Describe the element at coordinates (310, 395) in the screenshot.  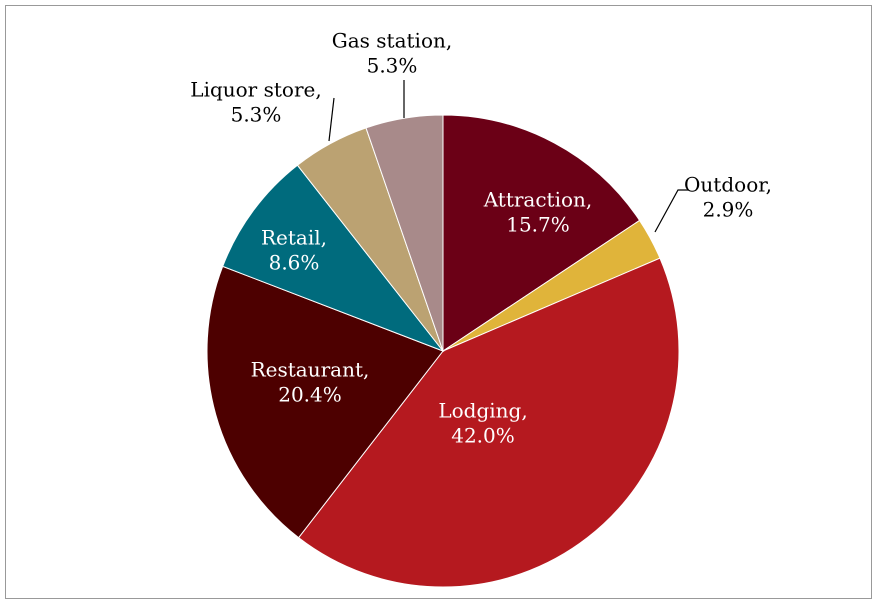
I see `slice-value-label: 20.4%` at that location.